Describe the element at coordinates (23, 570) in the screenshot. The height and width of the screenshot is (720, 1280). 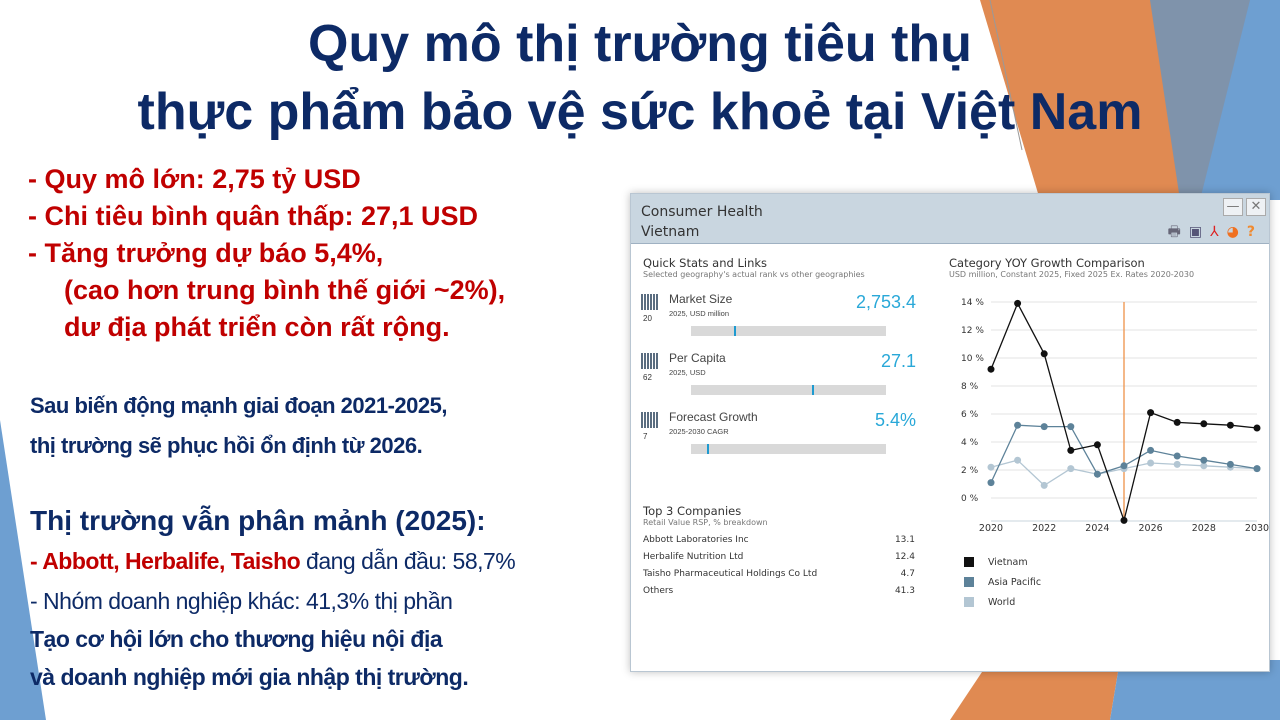
I see `bg-shape-blue-left` at that location.